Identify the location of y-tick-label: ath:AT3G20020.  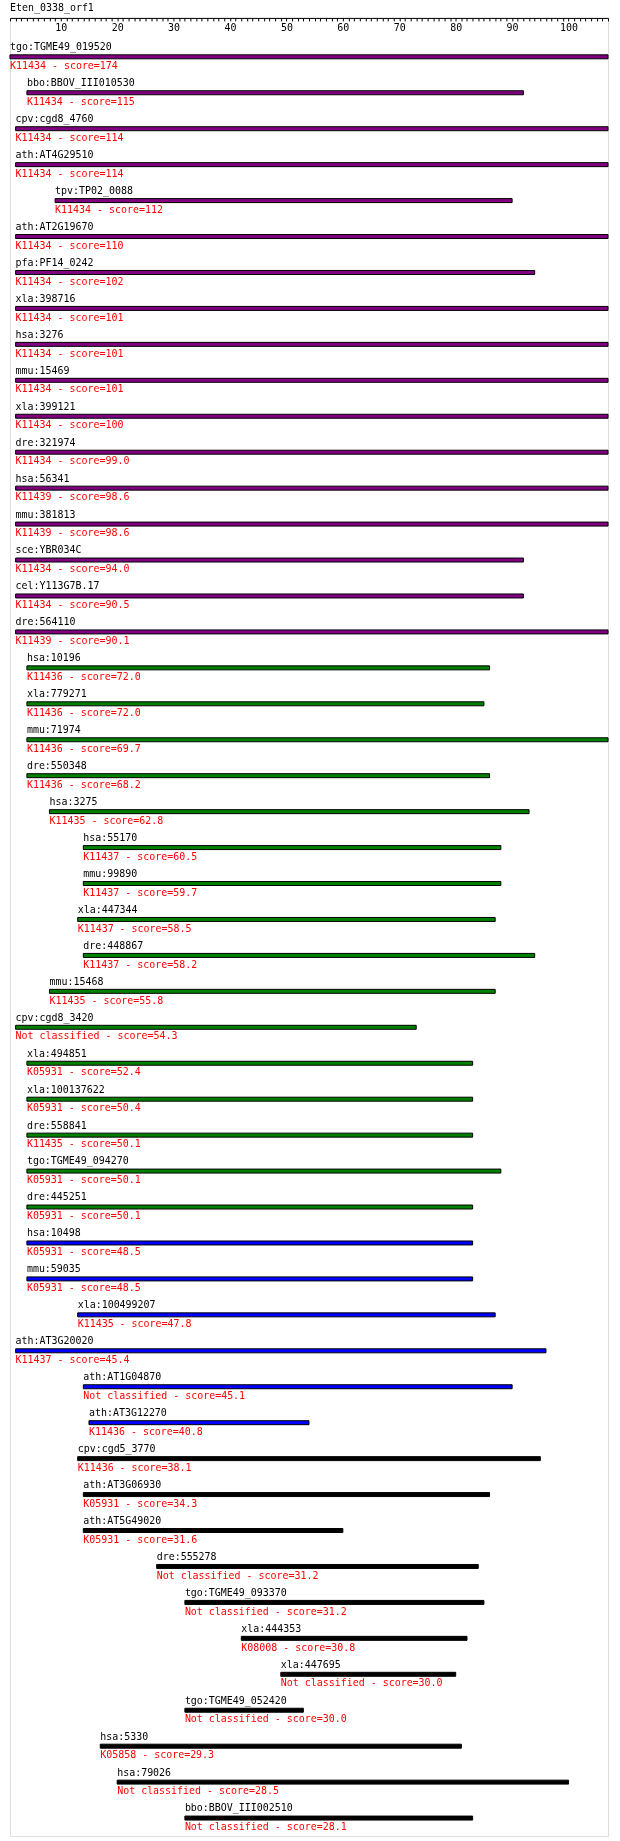
(54, 1341).